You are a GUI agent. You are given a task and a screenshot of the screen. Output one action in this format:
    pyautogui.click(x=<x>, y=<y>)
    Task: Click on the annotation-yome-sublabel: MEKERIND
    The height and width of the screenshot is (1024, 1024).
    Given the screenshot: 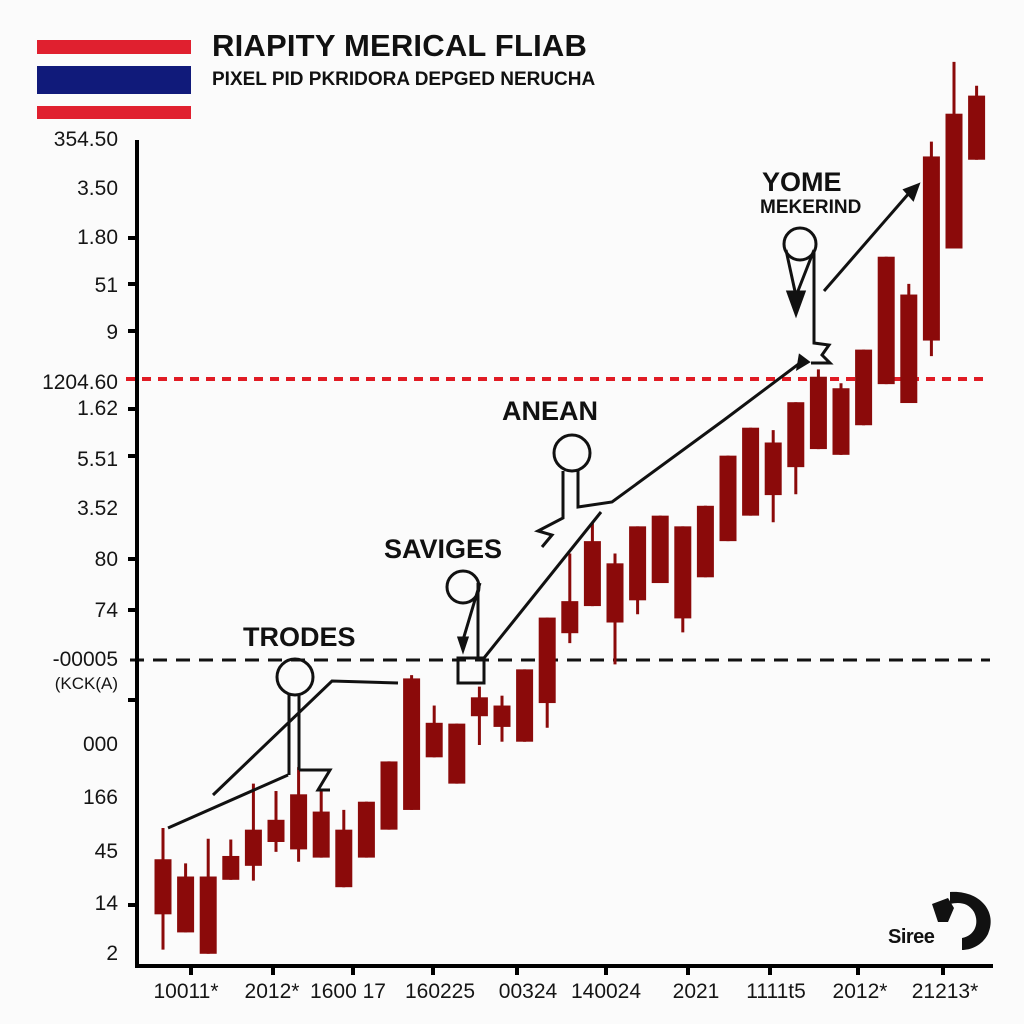 What is the action you would take?
    pyautogui.click(x=811, y=207)
    